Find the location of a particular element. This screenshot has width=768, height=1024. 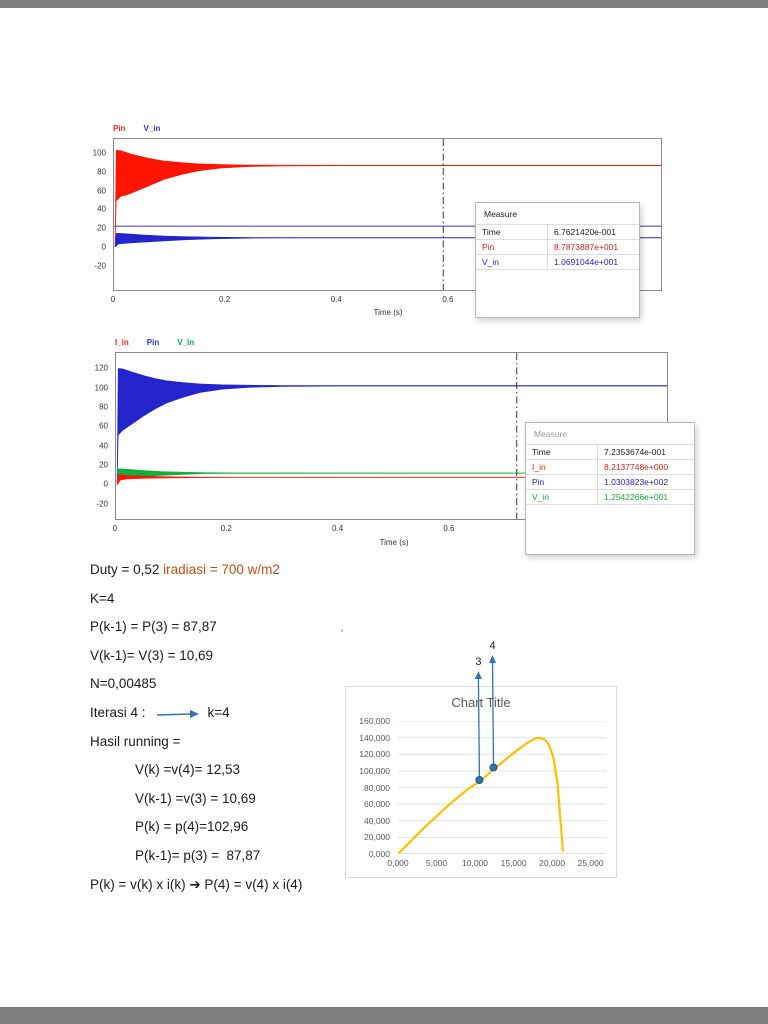

note-line-p-prev: P(k-1) = P(3) = 87,87 is located at coordinates (153, 627).